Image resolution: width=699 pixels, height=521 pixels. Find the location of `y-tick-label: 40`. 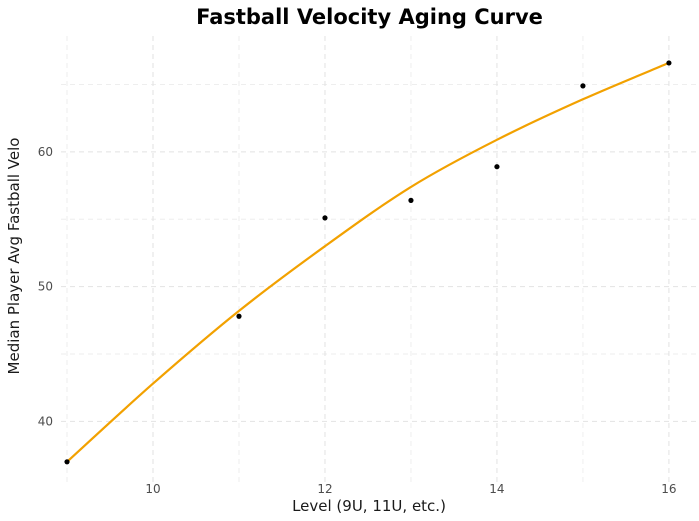

y-tick-label: 40 is located at coordinates (45, 421).